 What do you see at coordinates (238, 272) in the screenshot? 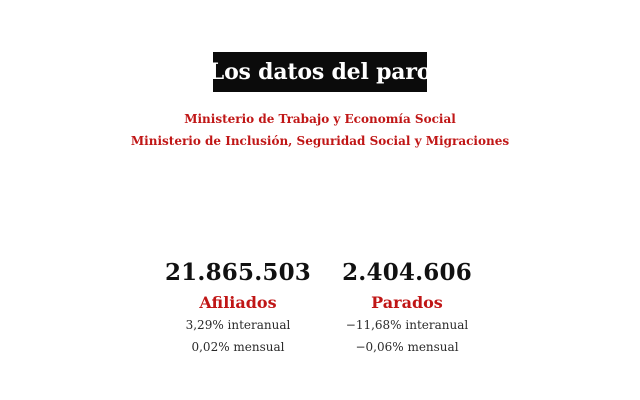
I see `afiliados-value: 21.865.503` at bounding box center [238, 272].